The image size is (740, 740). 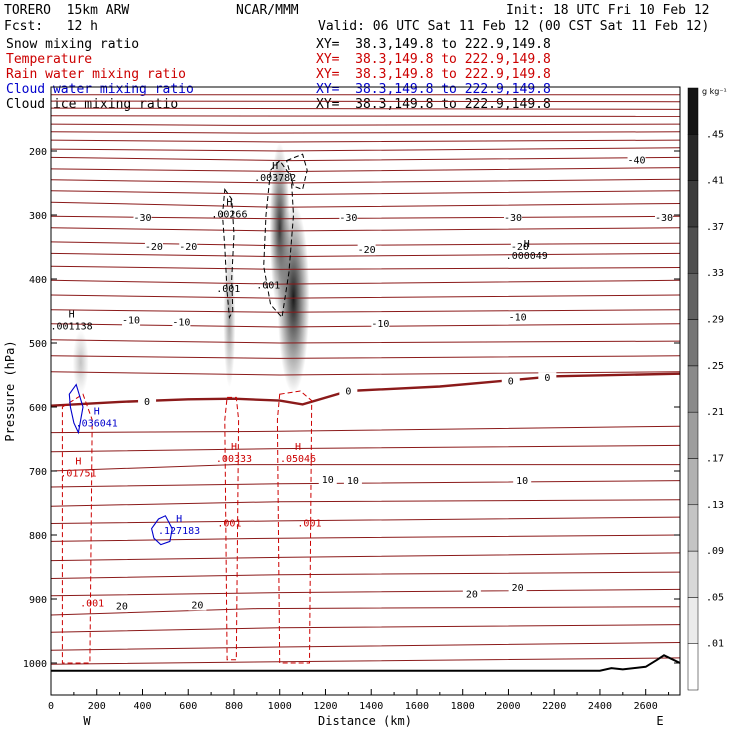 What do you see at coordinates (463, 706) in the screenshot?
I see `x-tick-label: 1800` at bounding box center [463, 706].